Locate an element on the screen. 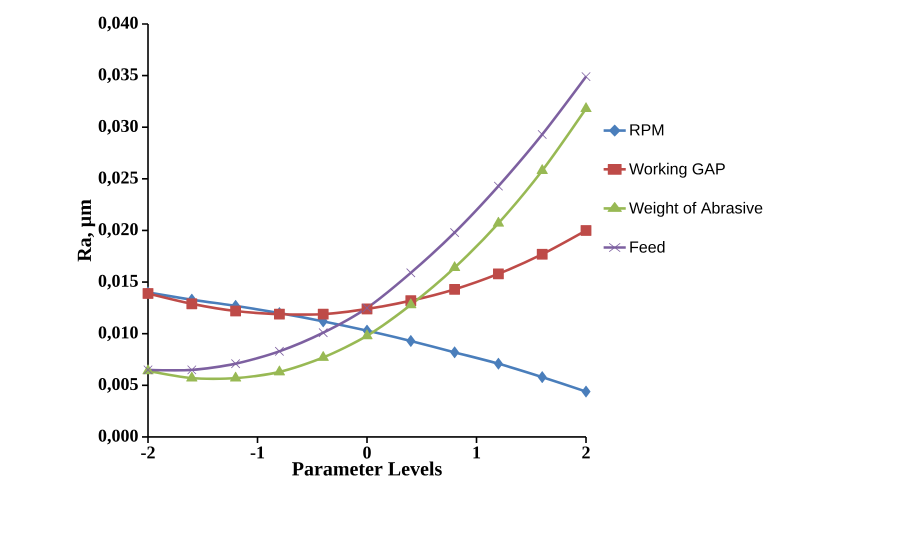 This screenshot has width=904, height=536. legend-label: RPM is located at coordinates (647, 130).